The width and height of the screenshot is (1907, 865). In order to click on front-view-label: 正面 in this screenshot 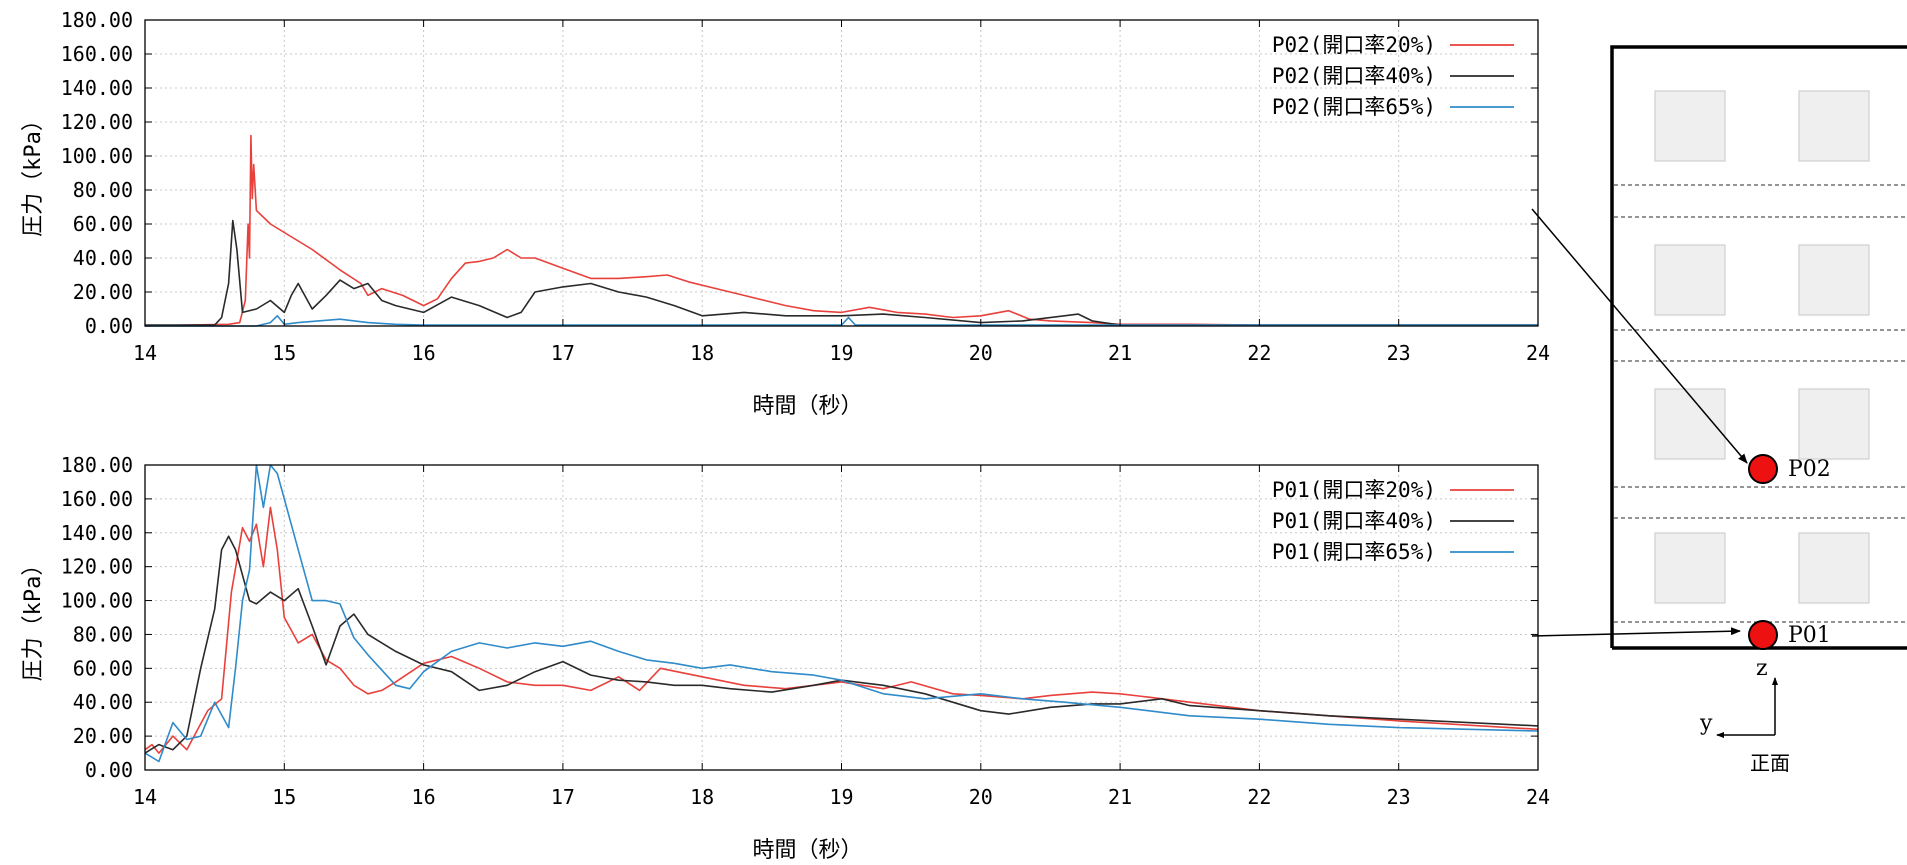, I will do `click(1770, 763)`.